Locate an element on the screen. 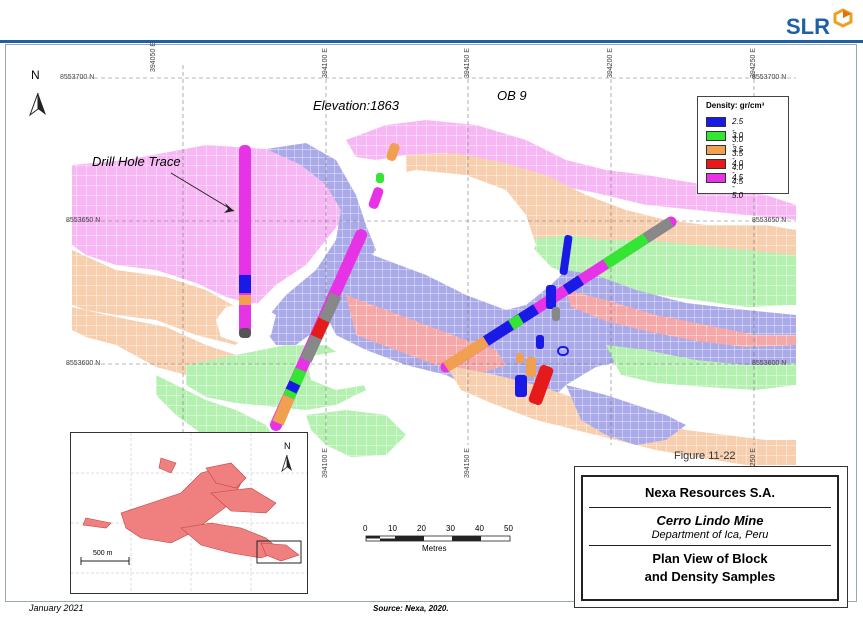  drill-hole-trace-label: Drill Hole Trace is located at coordinates (136, 161).